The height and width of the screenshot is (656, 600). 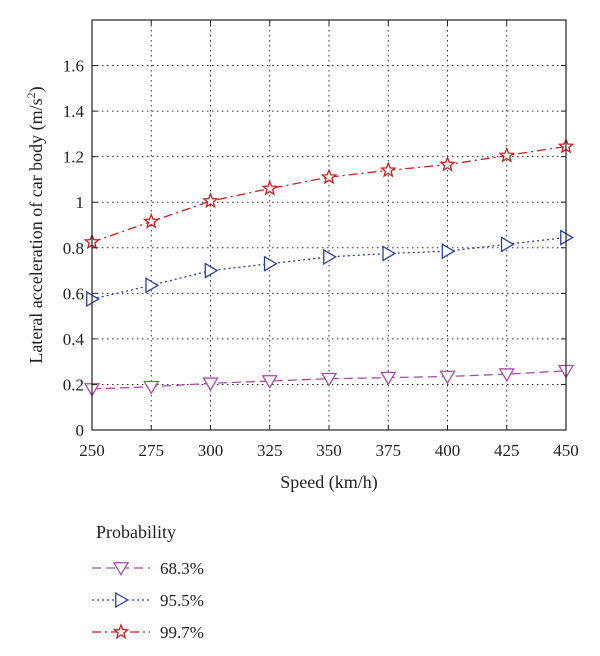 What do you see at coordinates (80, 202) in the screenshot?
I see `y-tick-label: 1` at bounding box center [80, 202].